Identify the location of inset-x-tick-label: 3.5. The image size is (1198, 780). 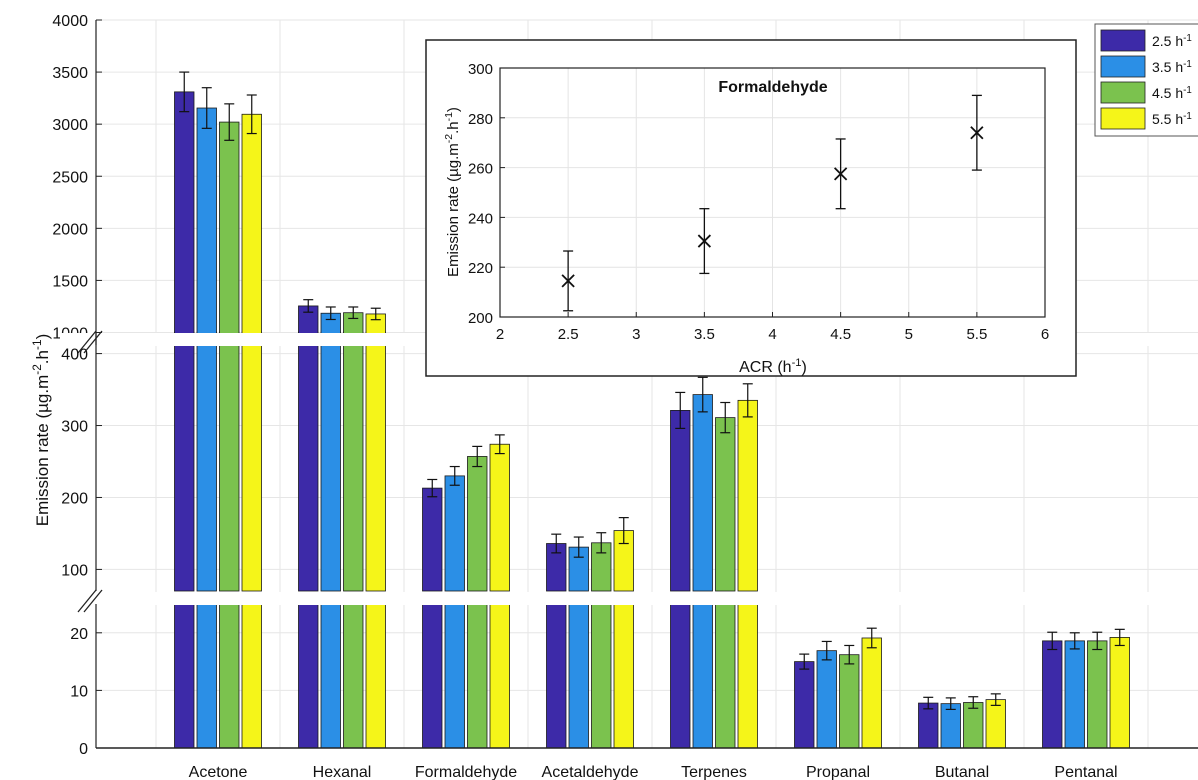
(704, 334).